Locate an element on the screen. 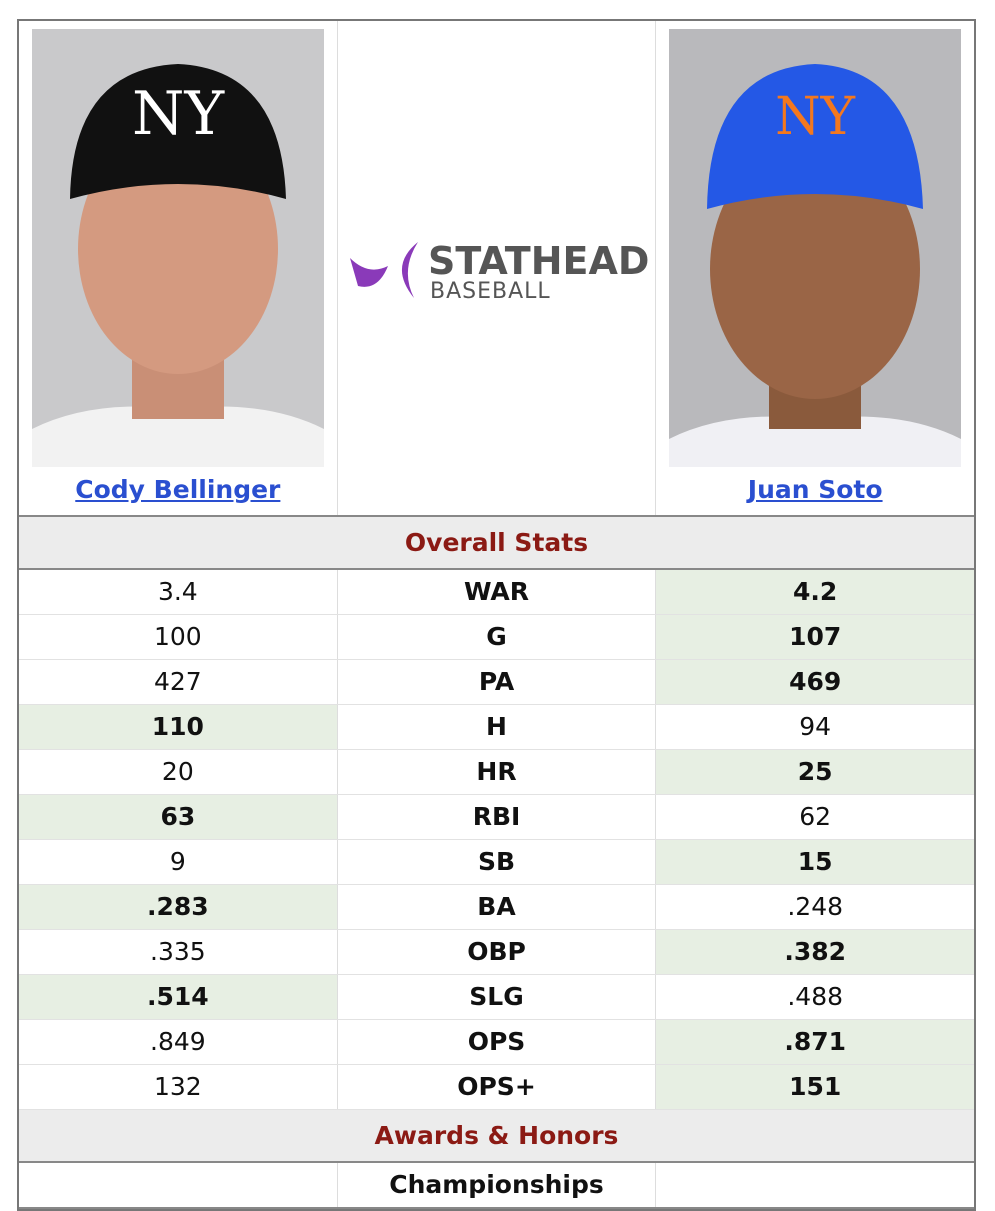 The width and height of the screenshot is (995, 1211). stat-label: BA is located at coordinates (497, 907).